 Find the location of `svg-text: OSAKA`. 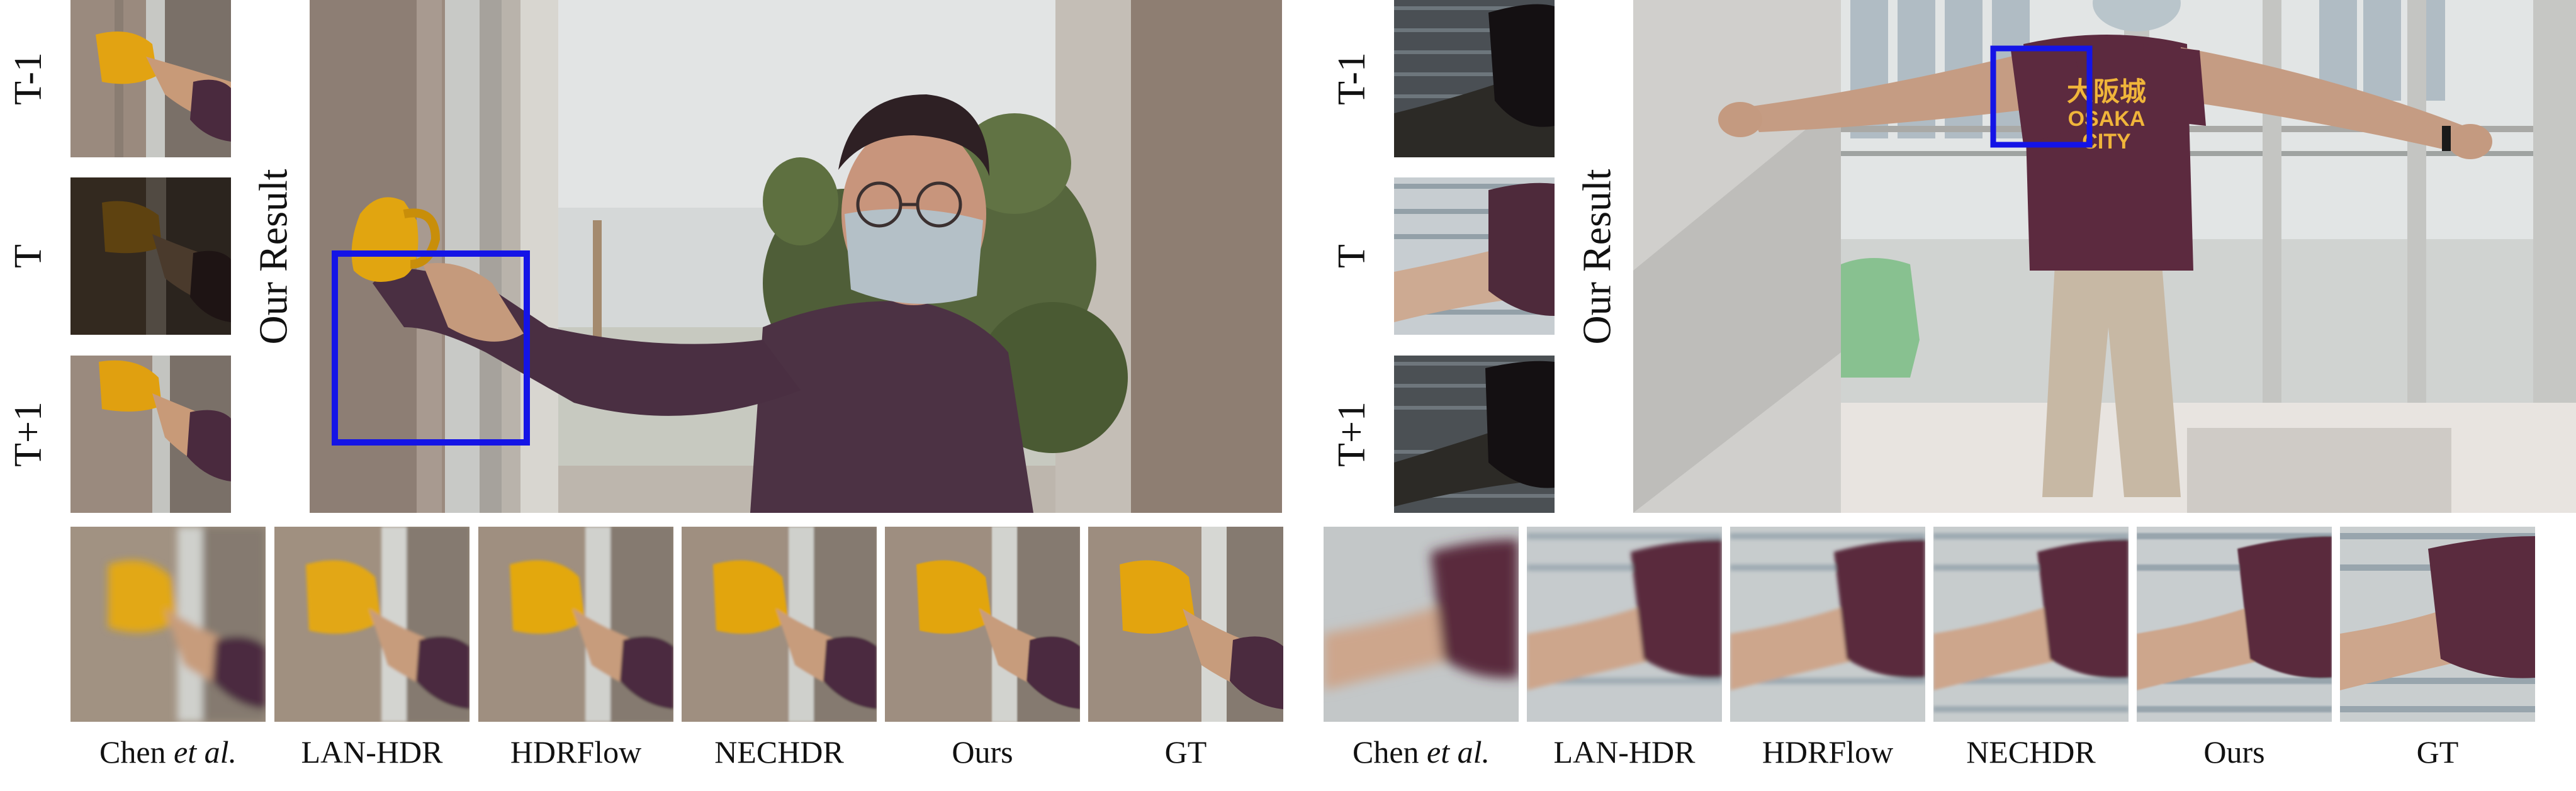

svg-text: OSAKA is located at coordinates (2107, 119).